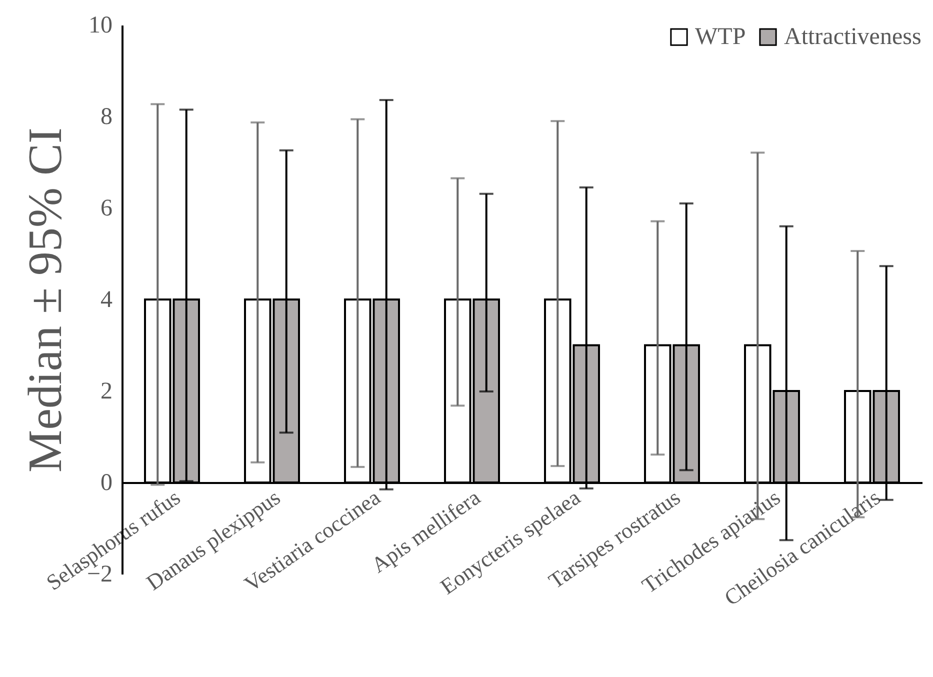 The width and height of the screenshot is (933, 677). Describe the element at coordinates (720, 37) in the screenshot. I see `legend-label: WTP` at that location.